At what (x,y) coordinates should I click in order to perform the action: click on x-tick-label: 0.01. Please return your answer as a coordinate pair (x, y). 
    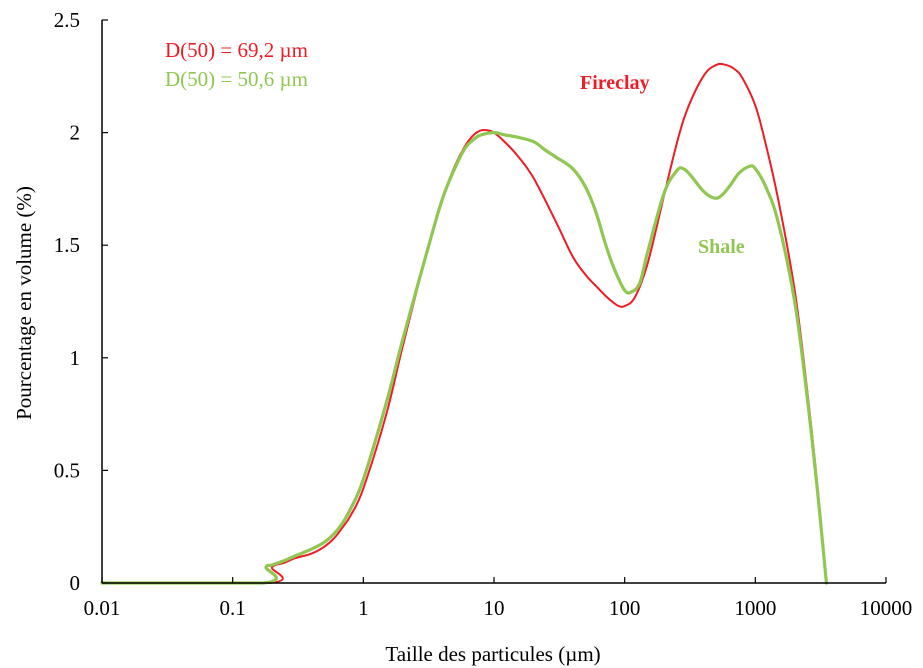
    Looking at the image, I should click on (102, 608).